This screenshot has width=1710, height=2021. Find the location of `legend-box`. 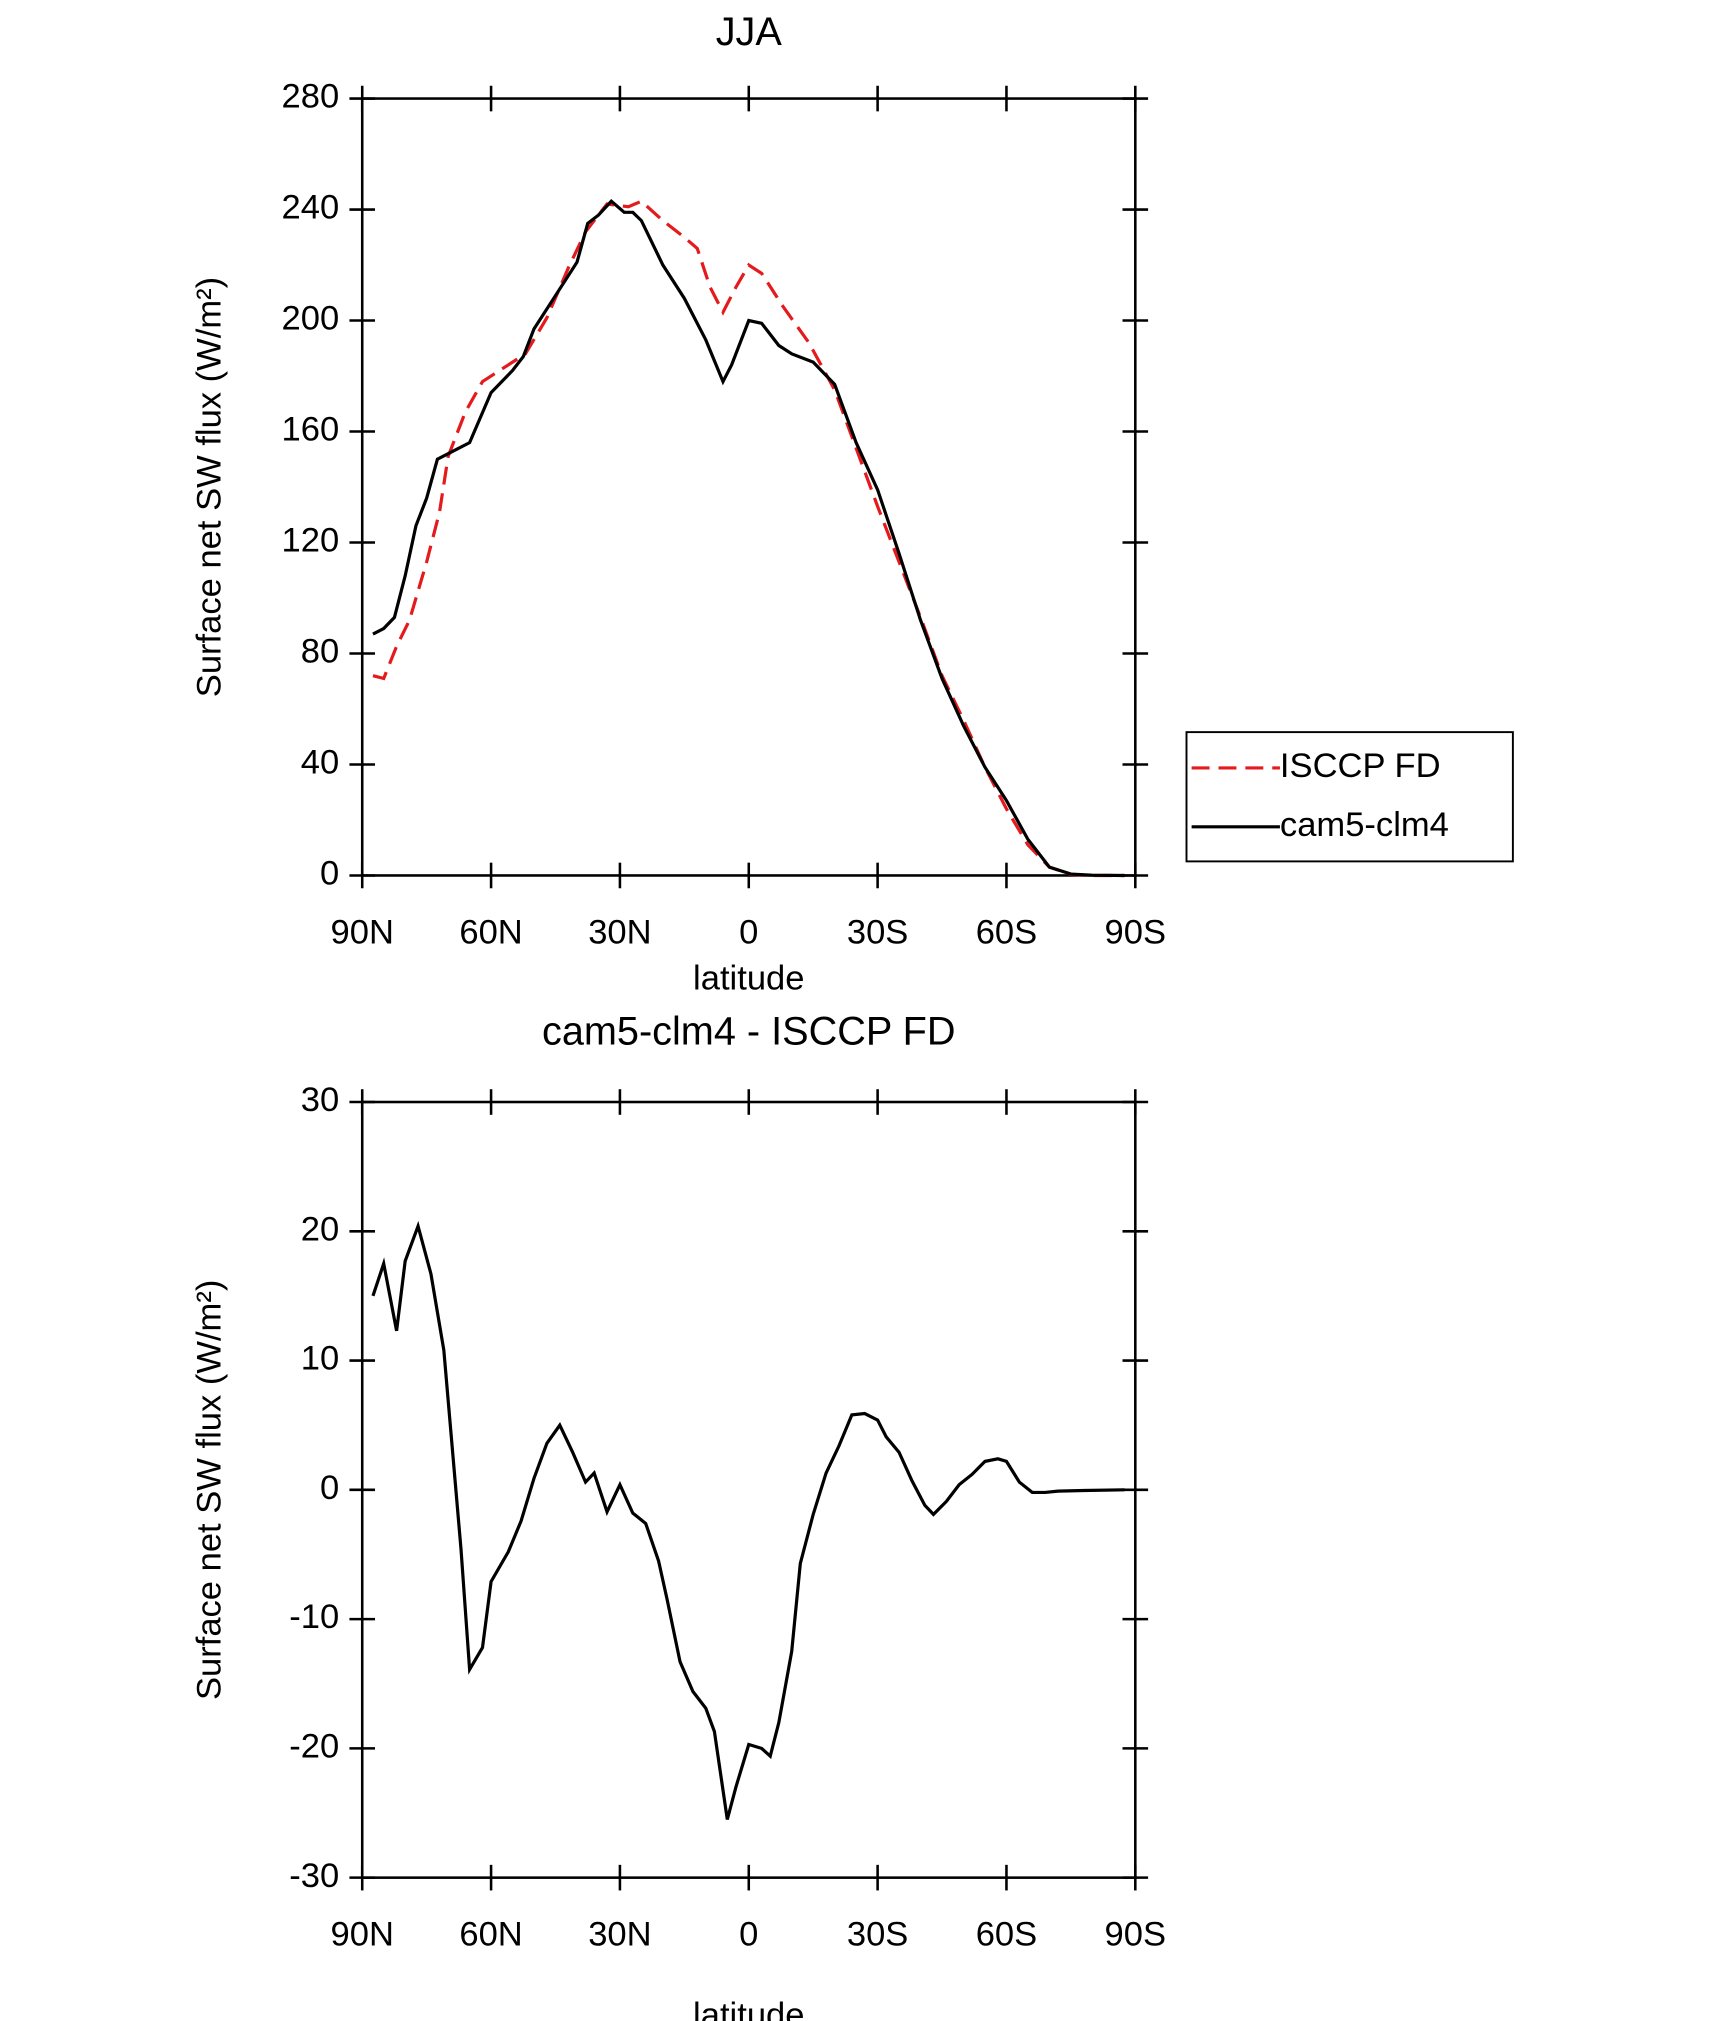

legend-box is located at coordinates (1349, 797).